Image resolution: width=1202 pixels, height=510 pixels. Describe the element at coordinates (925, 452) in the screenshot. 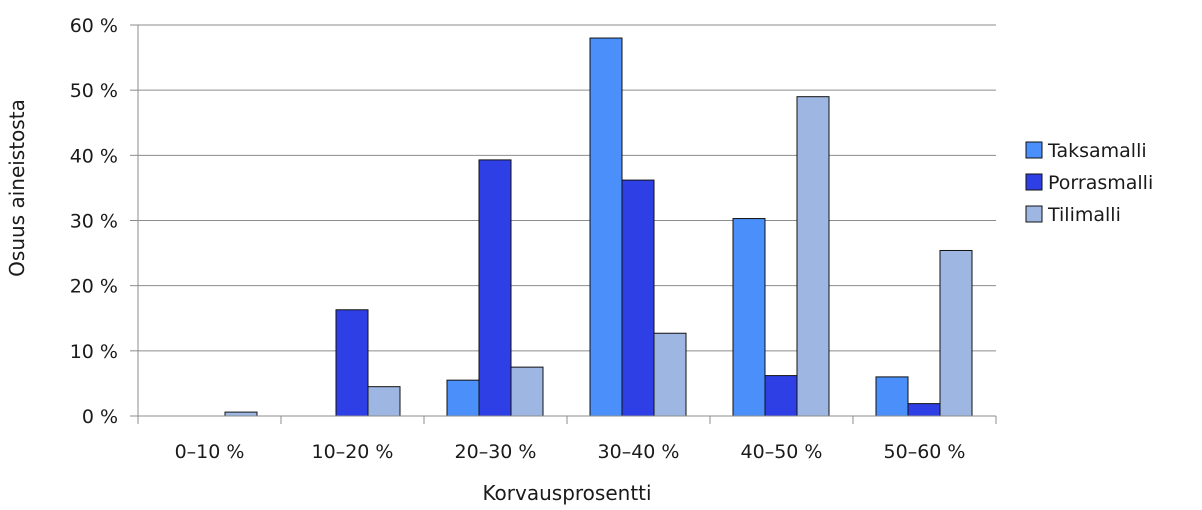

I see `x-tick-label: 50–60 %` at that location.